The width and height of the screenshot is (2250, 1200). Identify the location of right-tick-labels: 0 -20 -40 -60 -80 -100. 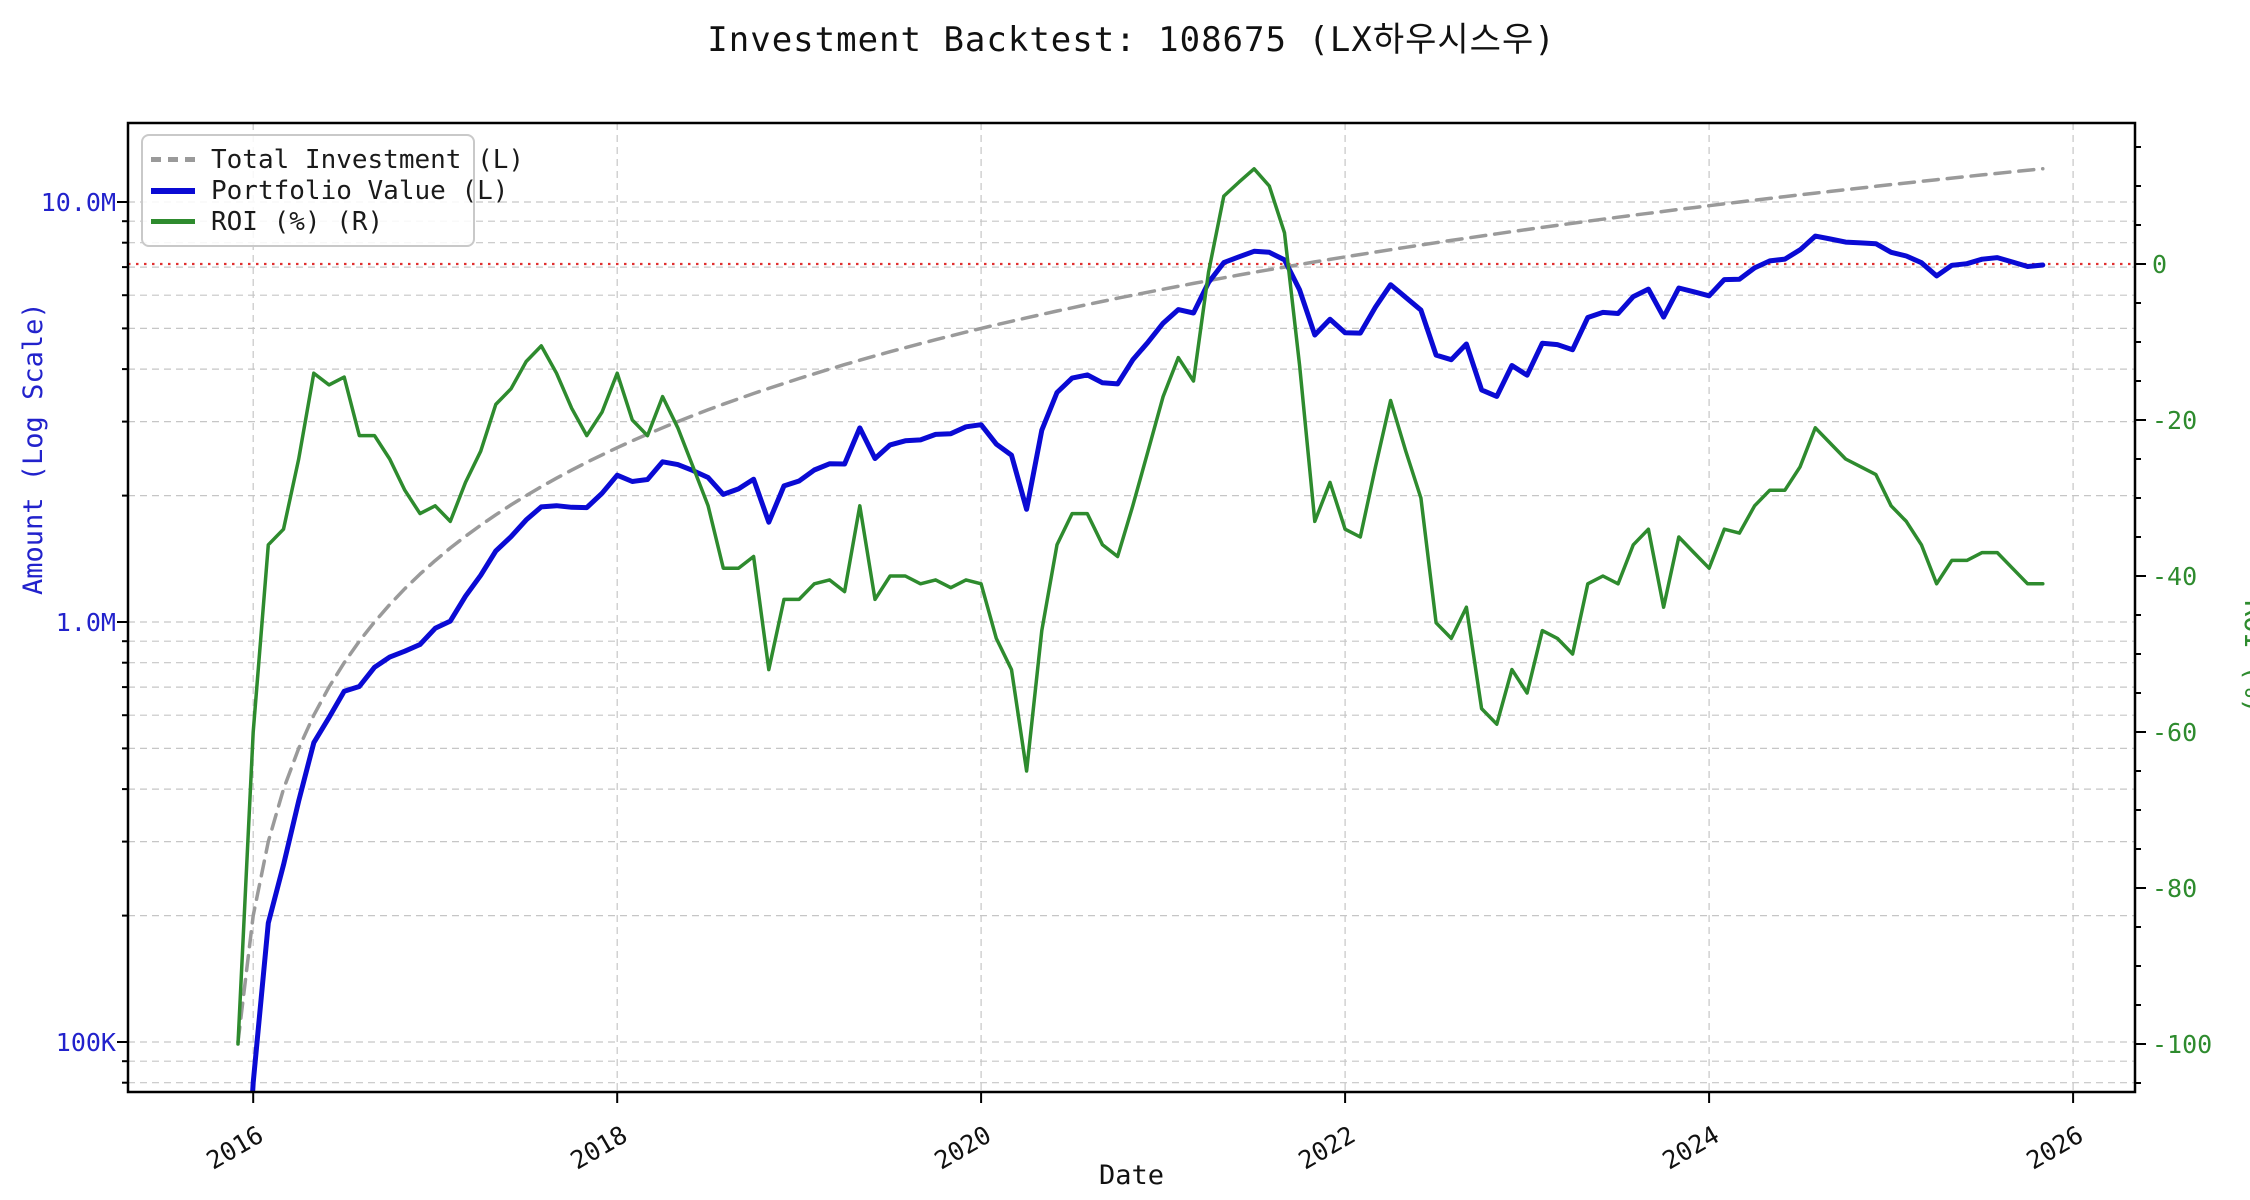
(2182, 654).